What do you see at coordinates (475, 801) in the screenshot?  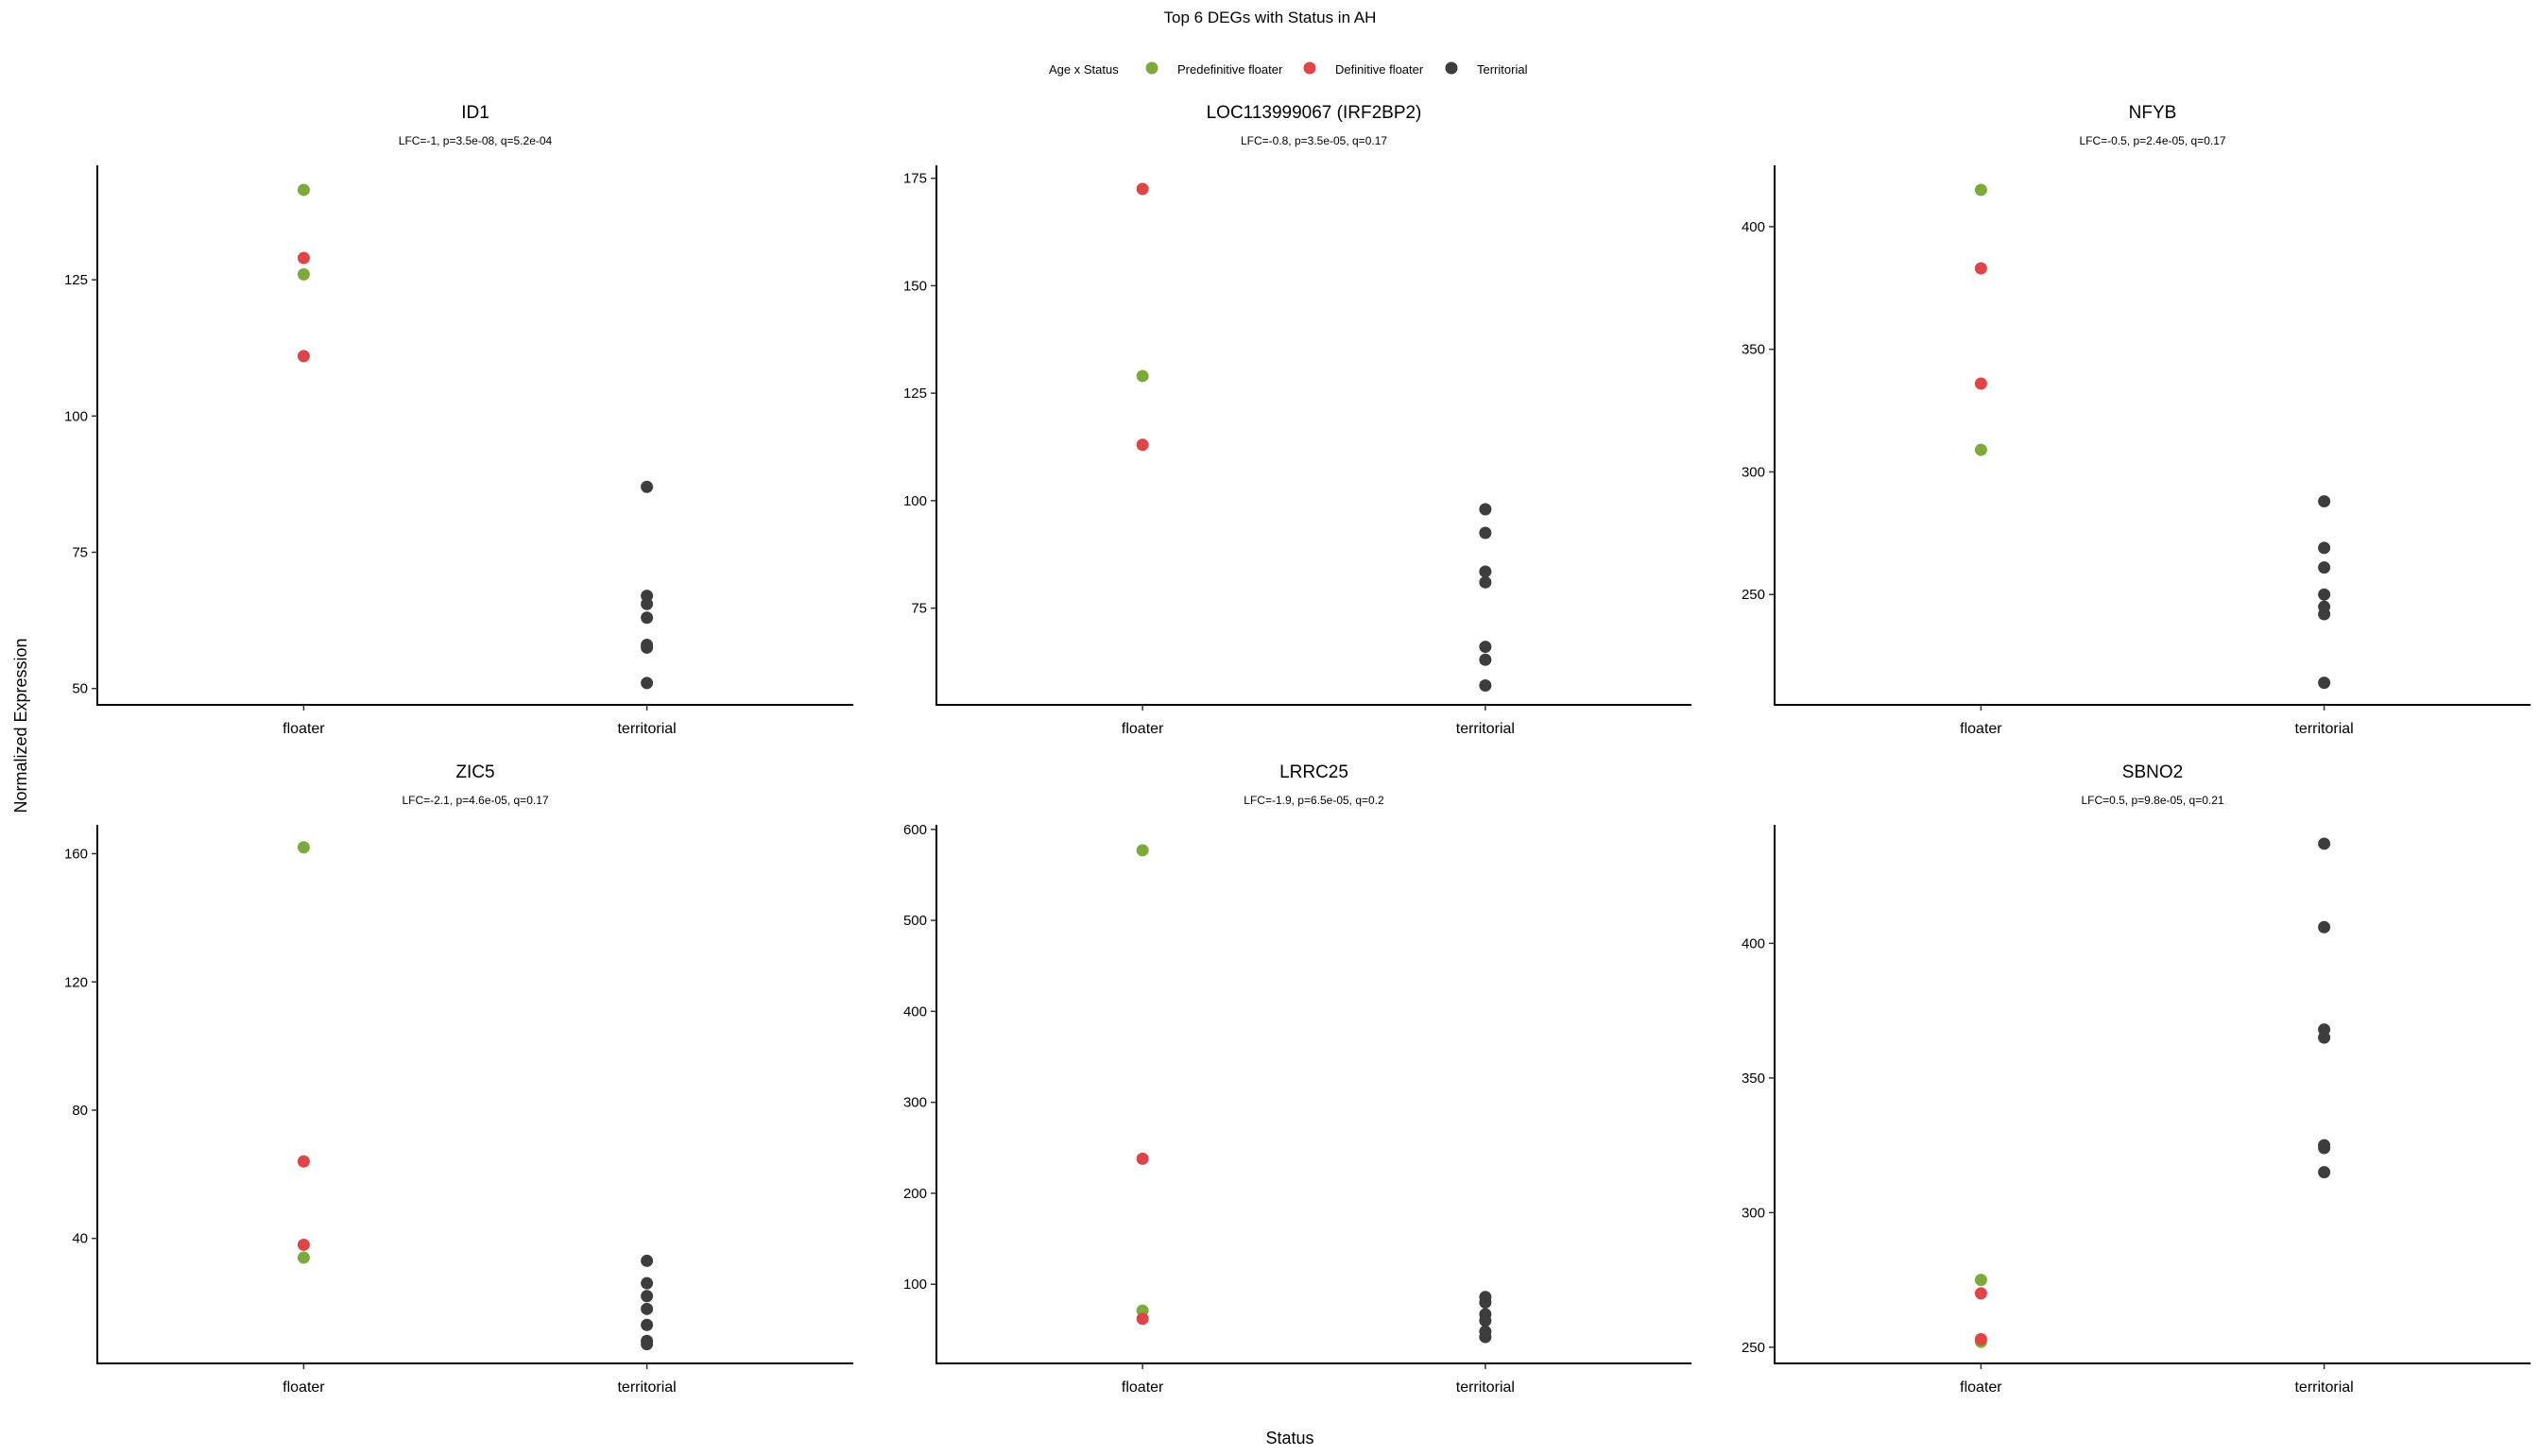 I see `panel-subtitle: LFC=-2.1, p=4.6e-05, q=0.17` at bounding box center [475, 801].